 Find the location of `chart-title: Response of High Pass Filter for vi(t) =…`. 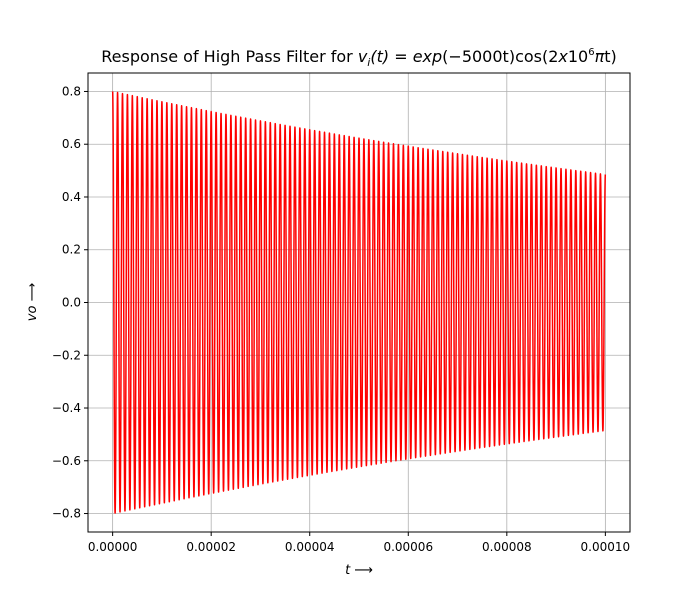

chart-title: Response of High Pass Filter for vi(t) =… is located at coordinates (359, 58).